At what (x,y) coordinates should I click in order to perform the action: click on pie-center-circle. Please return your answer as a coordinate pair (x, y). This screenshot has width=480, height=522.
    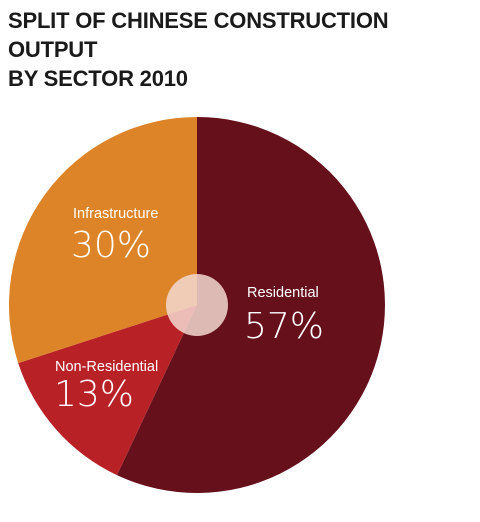
    Looking at the image, I should click on (197, 305).